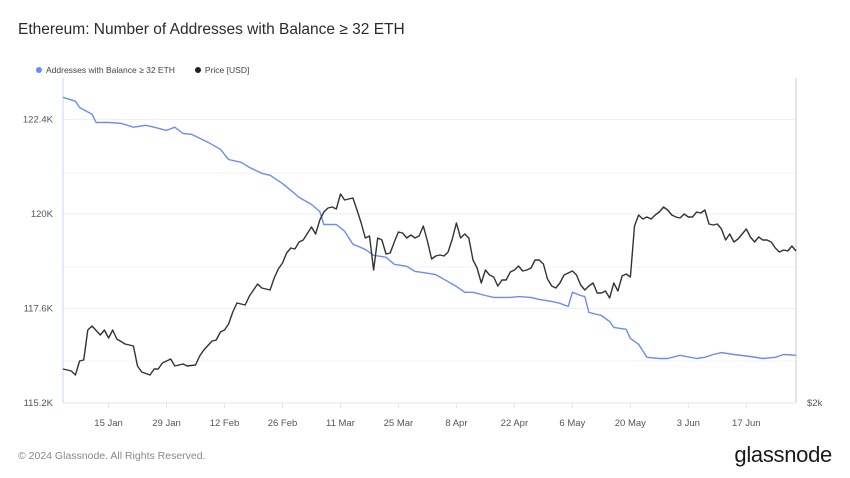  I want to click on x-tick-label: 3 Jun, so click(688, 423).